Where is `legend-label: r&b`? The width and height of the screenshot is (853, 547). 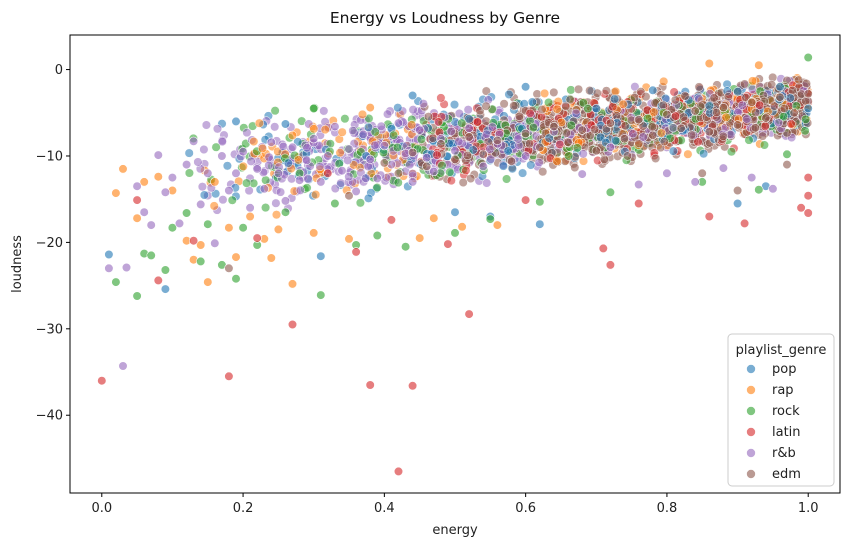
legend-label: r&b is located at coordinates (784, 453).